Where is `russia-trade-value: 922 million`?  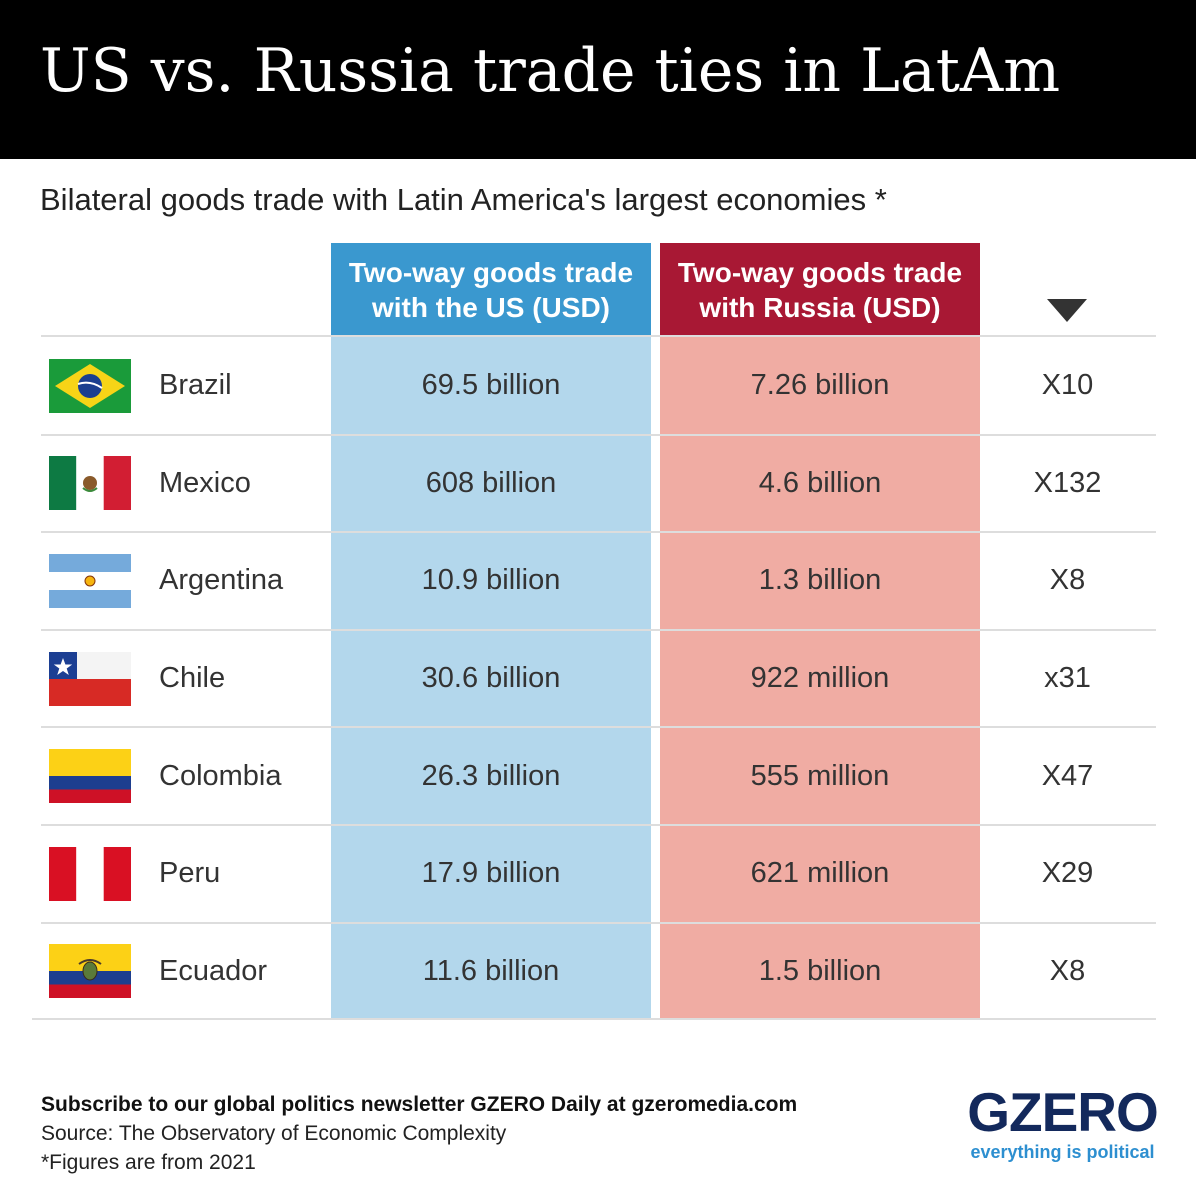
russia-trade-value: 922 million is located at coordinates (820, 678).